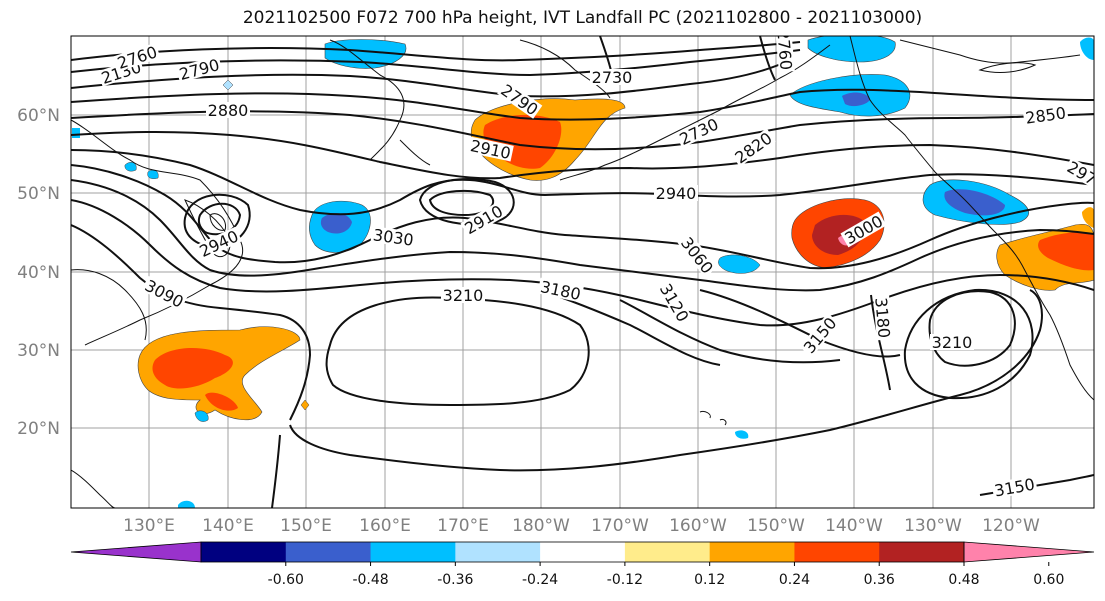  I want to click on lon-label: 130°W, so click(933, 526).